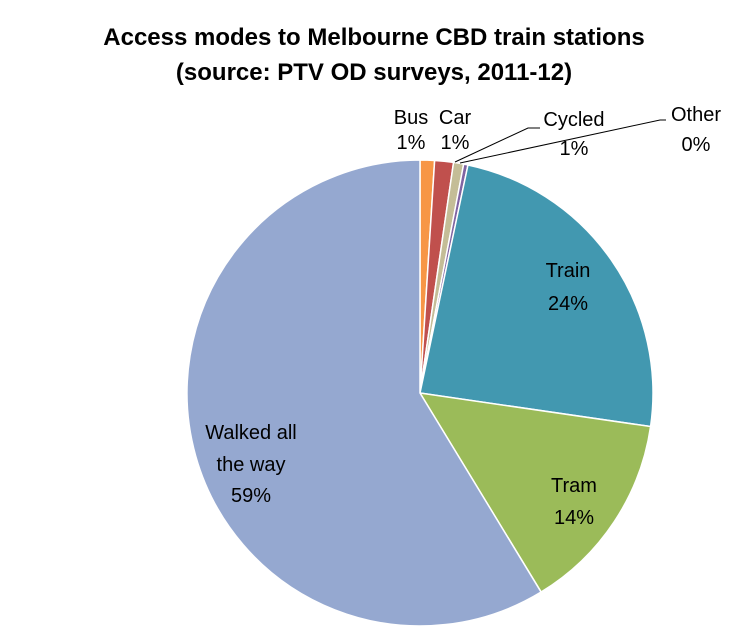  Describe the element at coordinates (251, 433) in the screenshot. I see `slice-label-walked-line1: Walked all` at that location.